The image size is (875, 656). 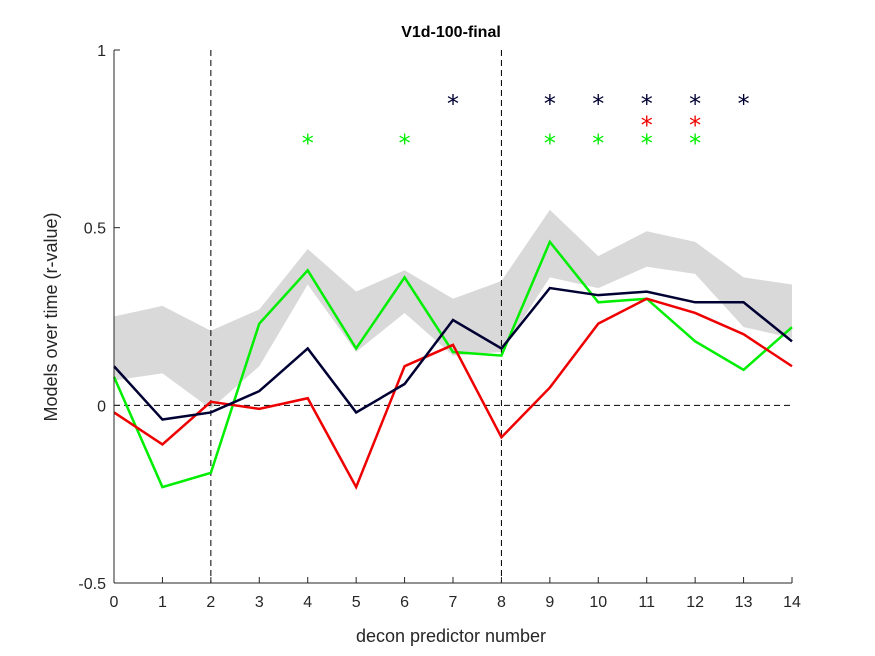 What do you see at coordinates (453, 602) in the screenshot?
I see `x-tick-label: 7` at bounding box center [453, 602].